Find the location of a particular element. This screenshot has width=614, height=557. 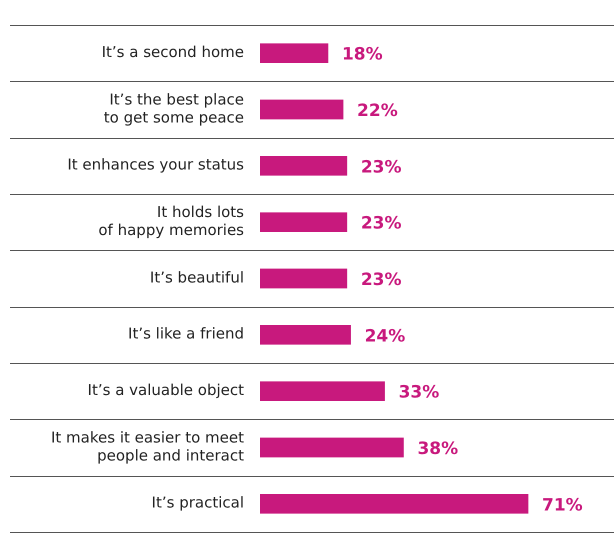

y-tick-label: It holds lots of happy memories is located at coordinates (171, 221).